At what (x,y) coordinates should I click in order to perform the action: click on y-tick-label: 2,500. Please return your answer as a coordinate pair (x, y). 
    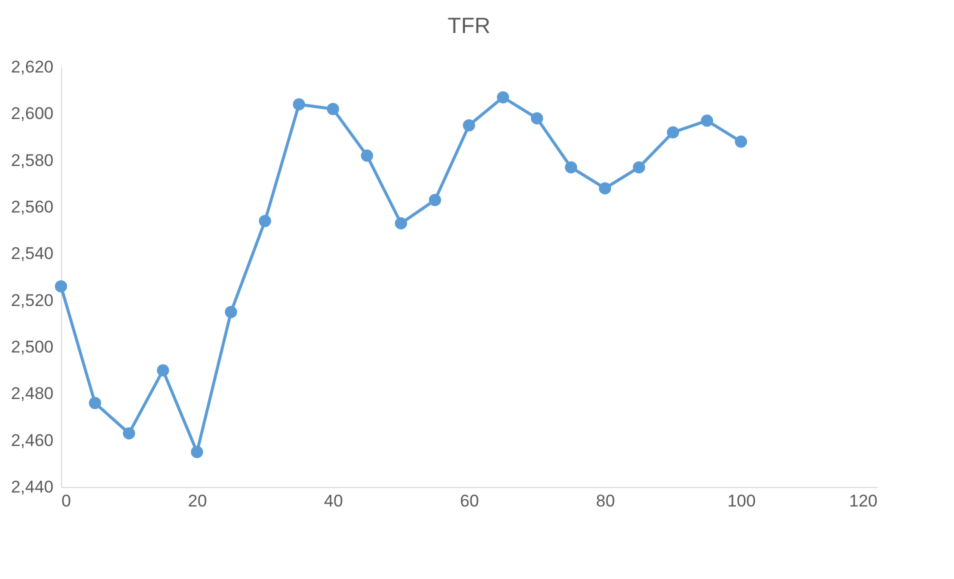
    Looking at the image, I should click on (32, 347).